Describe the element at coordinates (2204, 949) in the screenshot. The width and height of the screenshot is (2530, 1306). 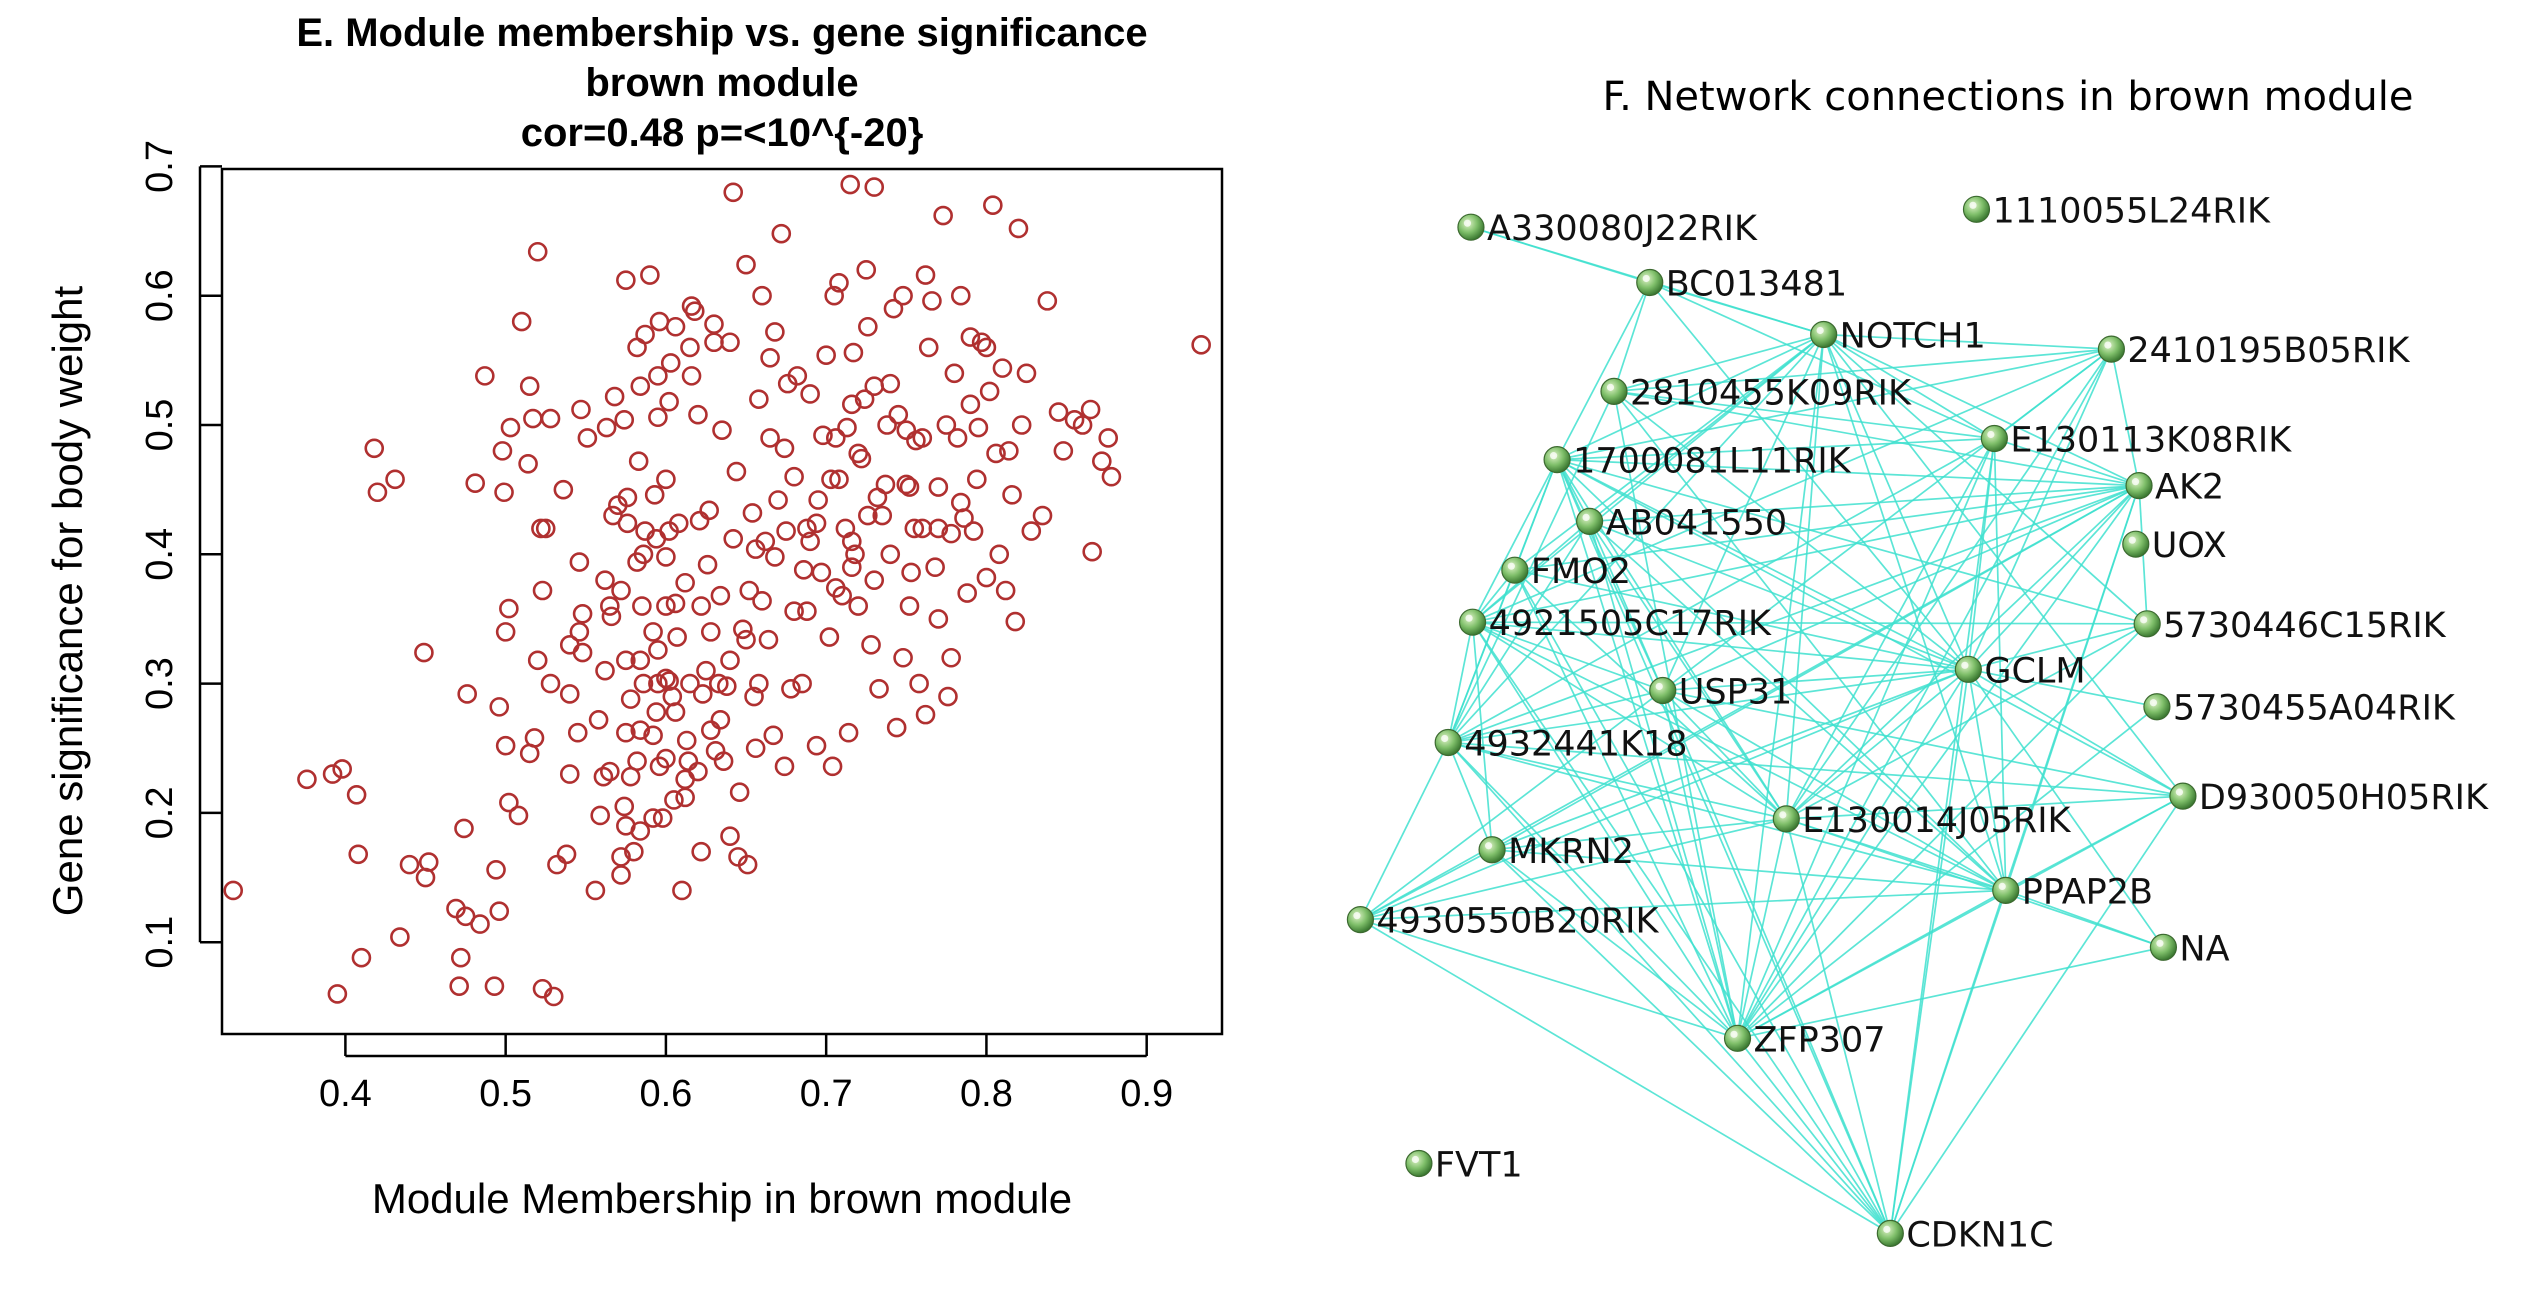
I see `network-node-label: NA` at that location.